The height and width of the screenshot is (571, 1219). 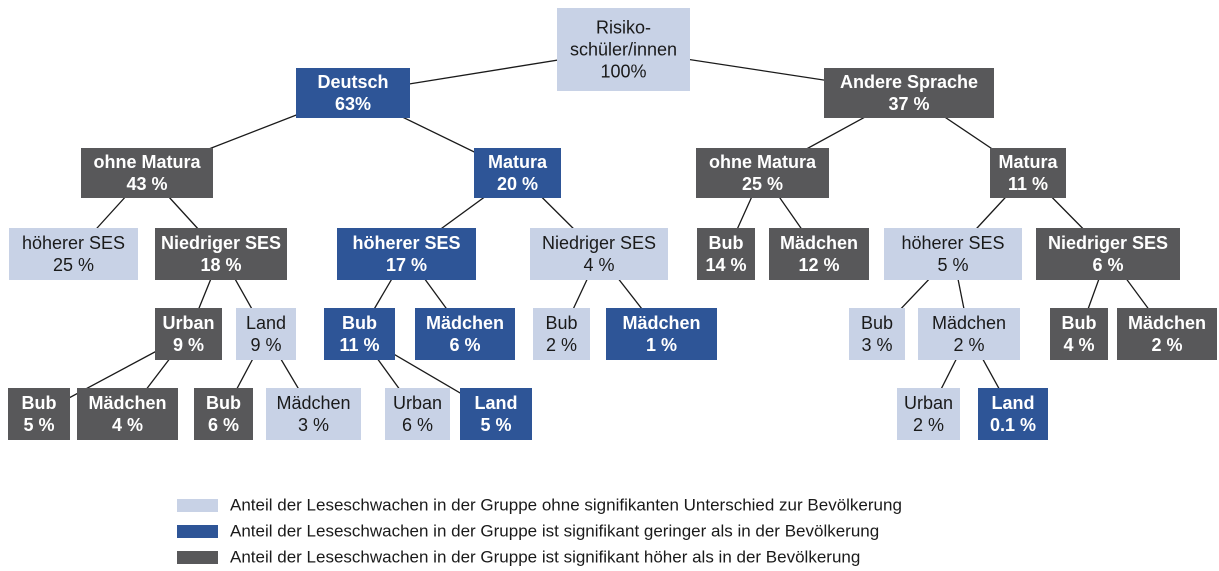 What do you see at coordinates (359, 345) in the screenshot?
I see `node-label: 11 %` at bounding box center [359, 345].